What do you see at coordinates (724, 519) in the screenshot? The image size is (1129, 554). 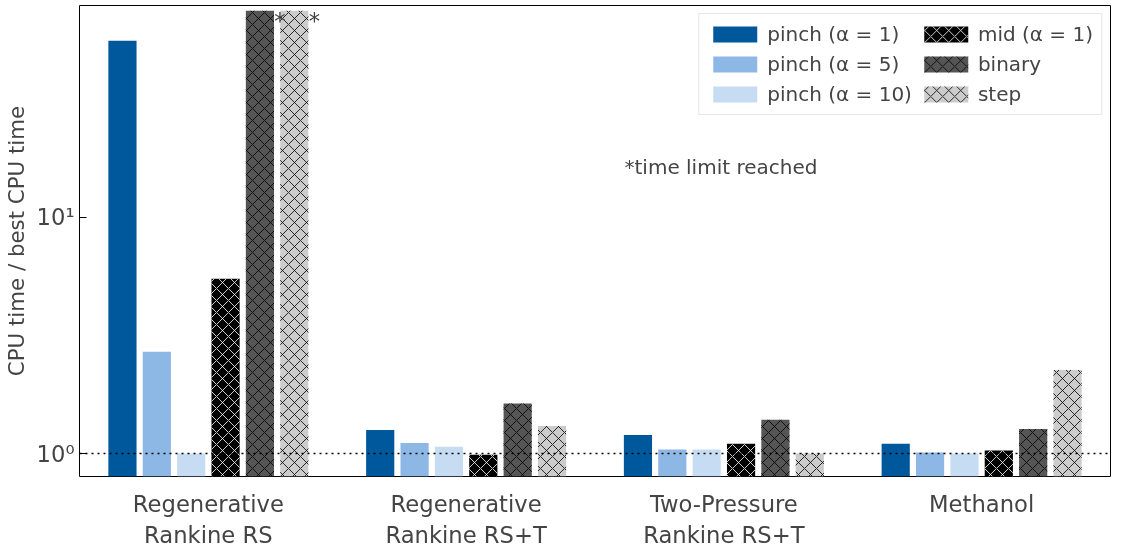 I see `x-tick-label: Two-Pressure Rankine RS+T` at bounding box center [724, 519].